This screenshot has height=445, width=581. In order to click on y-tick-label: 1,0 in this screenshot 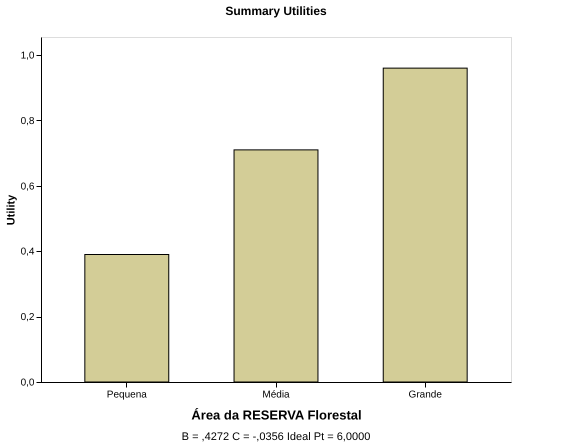, I will do `click(27, 56)`.